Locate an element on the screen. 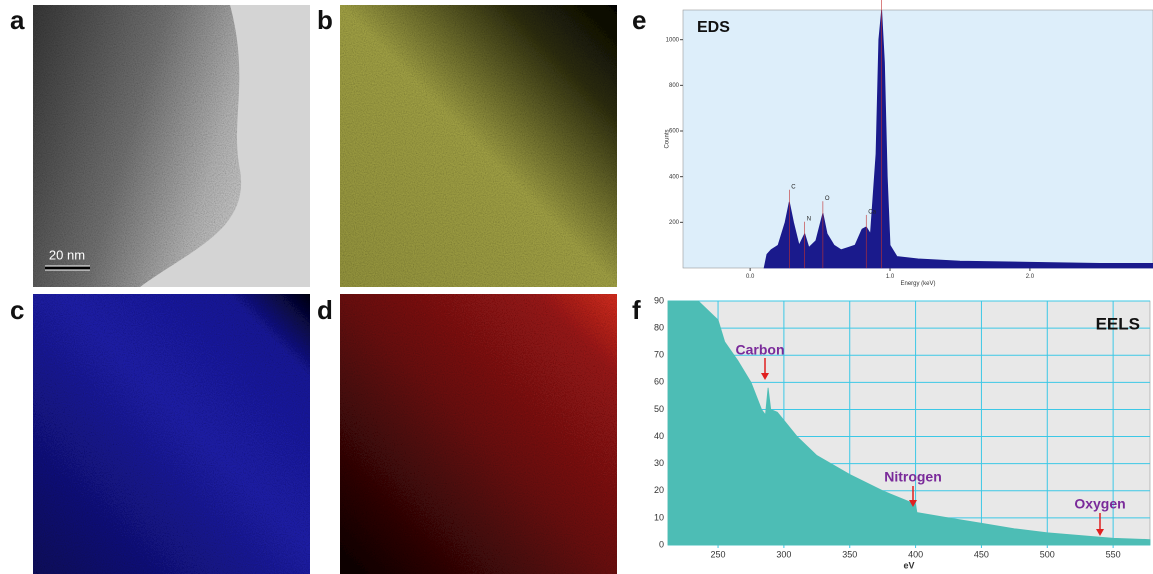 This screenshot has width=1153, height=574. y-tick-label: 80 is located at coordinates (659, 327).